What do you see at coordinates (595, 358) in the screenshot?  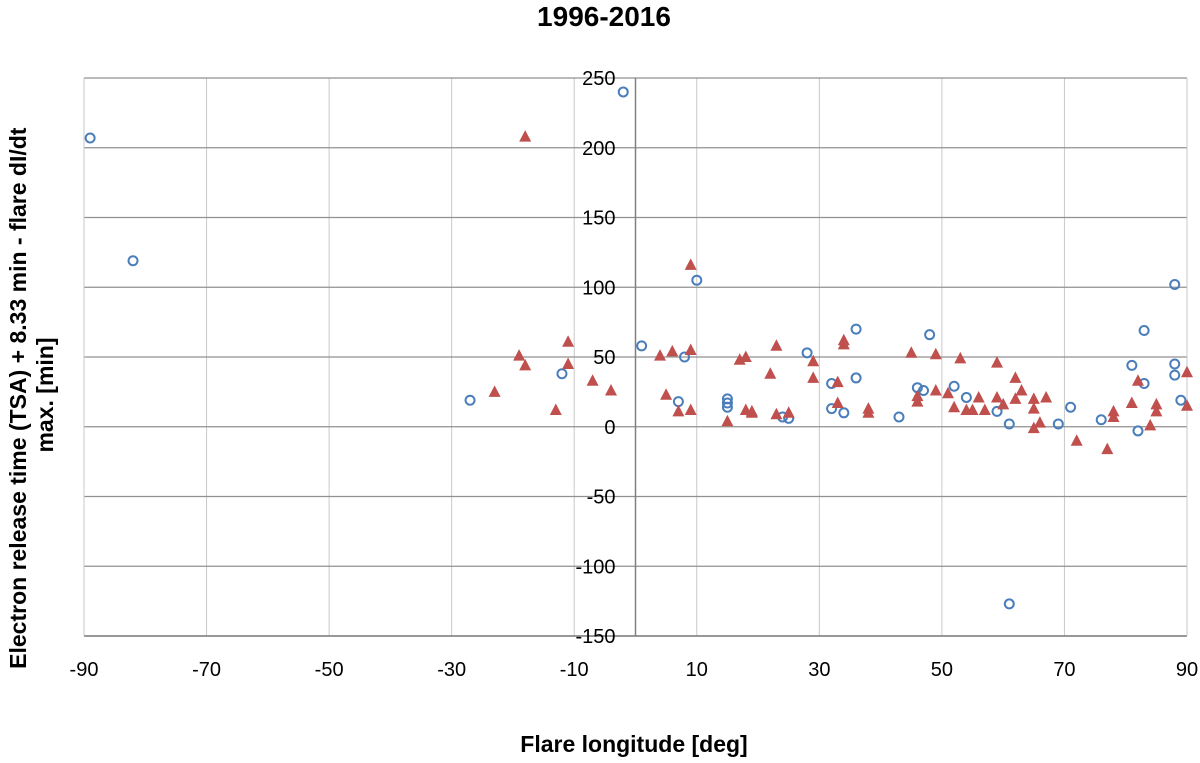 I see `y-tick-labels: 250 200 150 100 50 0 -50 -100 -150` at bounding box center [595, 358].